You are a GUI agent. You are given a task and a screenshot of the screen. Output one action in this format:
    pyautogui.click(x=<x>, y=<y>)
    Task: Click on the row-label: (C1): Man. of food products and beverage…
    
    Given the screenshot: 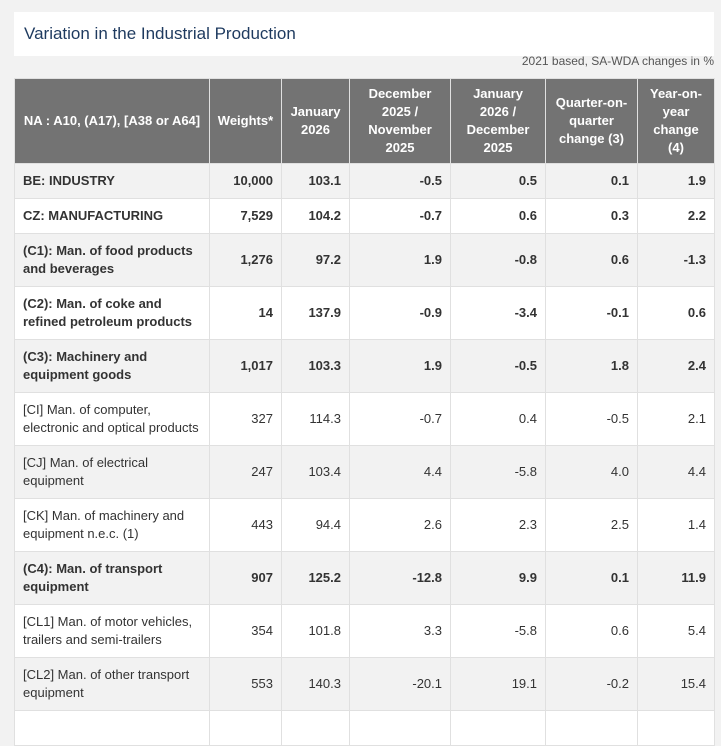 What is the action you would take?
    pyautogui.click(x=112, y=260)
    